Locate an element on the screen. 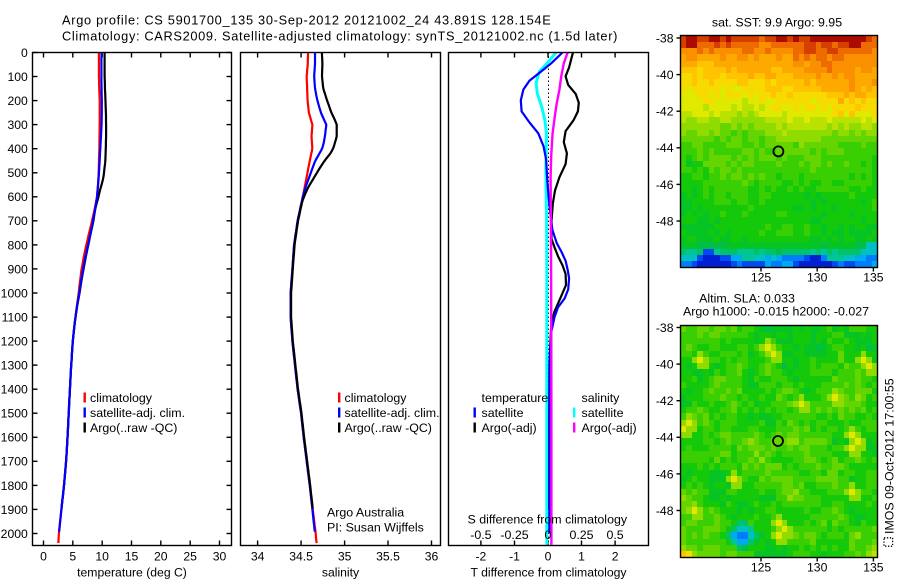 The height and width of the screenshot is (585, 900). svg-text: 30 is located at coordinates (220, 557).